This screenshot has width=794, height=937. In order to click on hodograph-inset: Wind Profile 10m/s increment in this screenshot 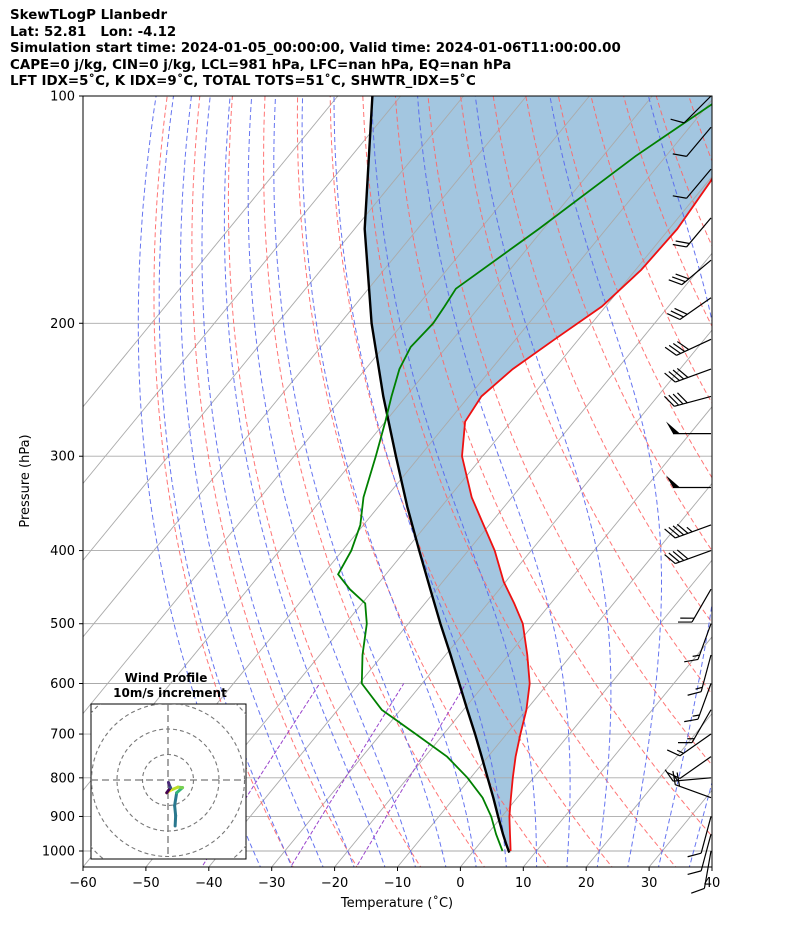, I will do `click(168, 765)`.